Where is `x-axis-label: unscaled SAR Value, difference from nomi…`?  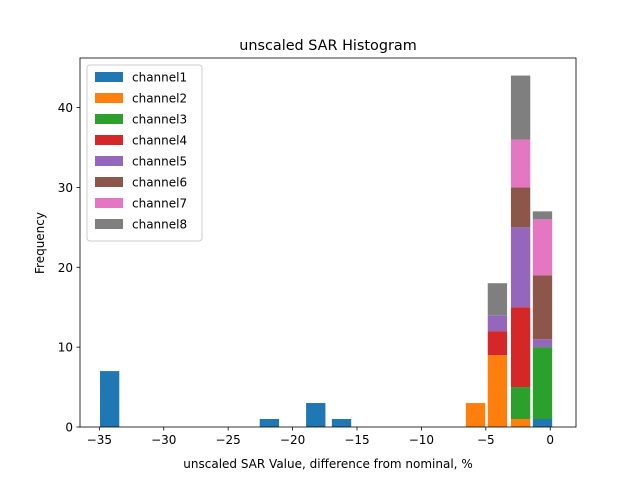
x-axis-label: unscaled SAR Value, difference from nomi… is located at coordinates (327, 464).